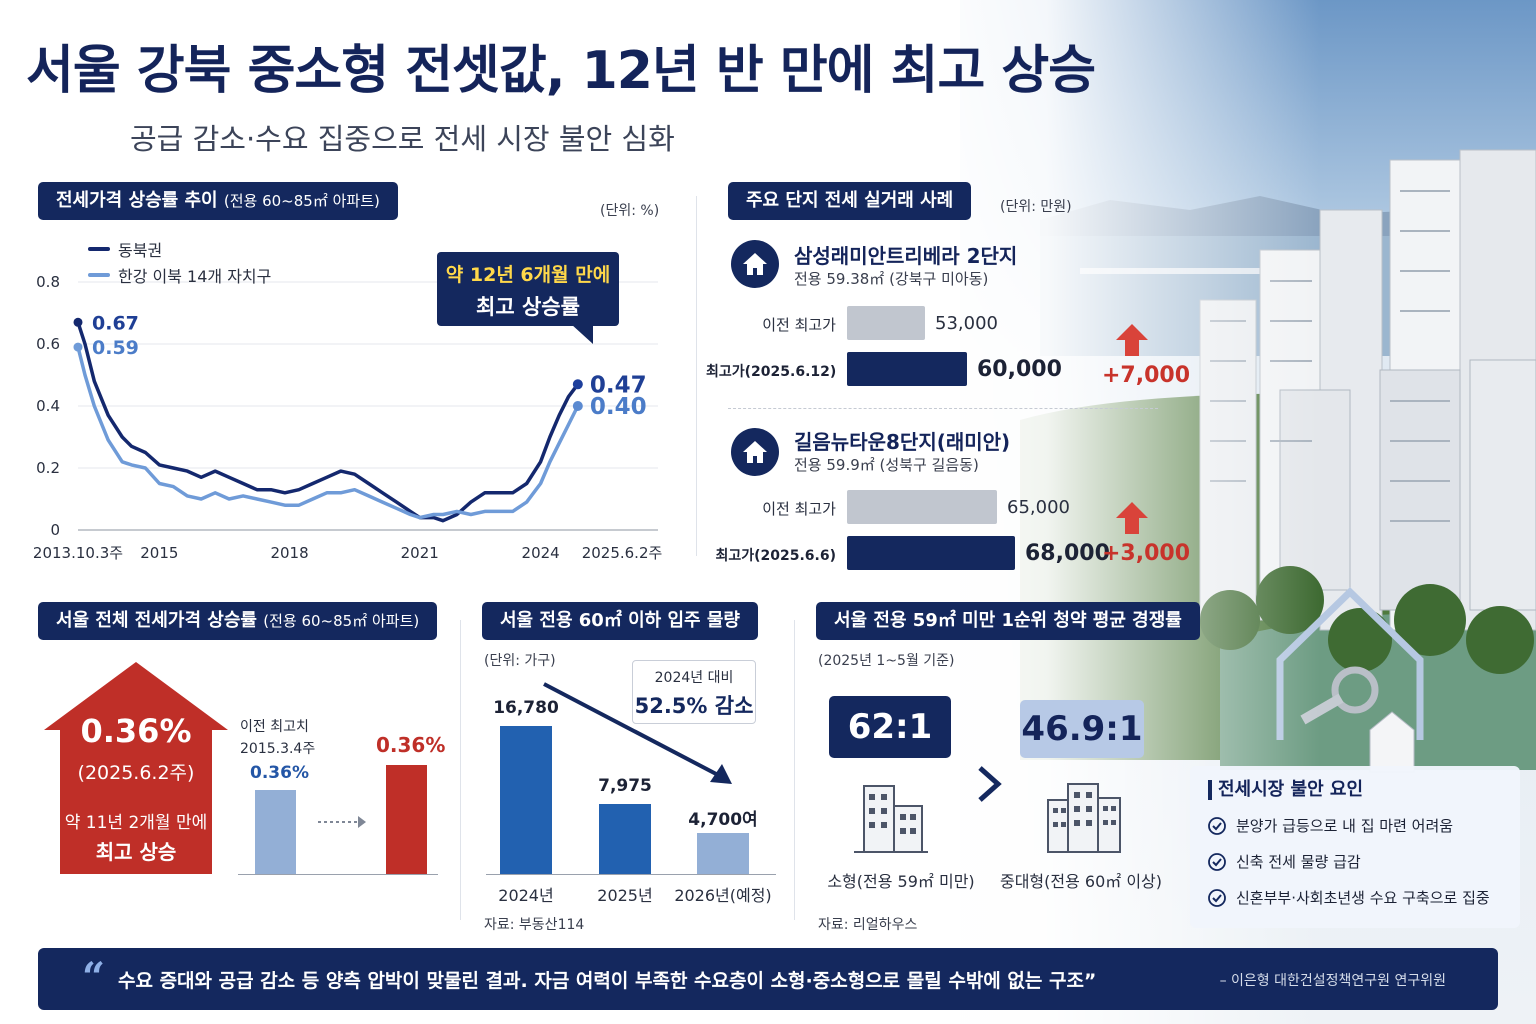 The height and width of the screenshot is (1024, 1536). I want to click on complex-area: 전용 59.9㎡ (성북구 길음동), so click(886, 465).